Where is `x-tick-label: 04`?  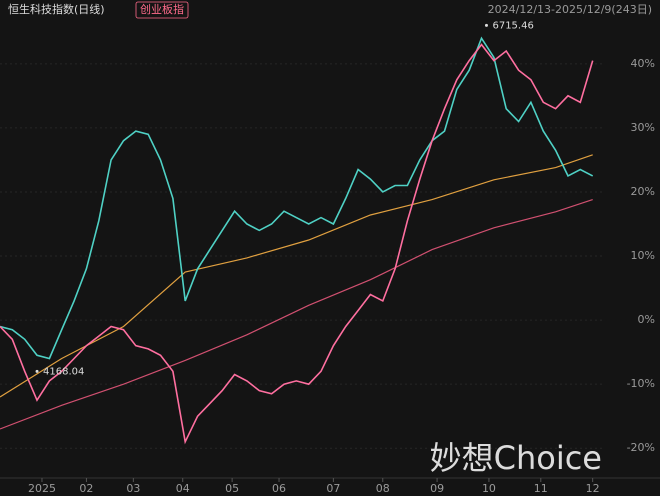
x-tick-label: 04 is located at coordinates (183, 488).